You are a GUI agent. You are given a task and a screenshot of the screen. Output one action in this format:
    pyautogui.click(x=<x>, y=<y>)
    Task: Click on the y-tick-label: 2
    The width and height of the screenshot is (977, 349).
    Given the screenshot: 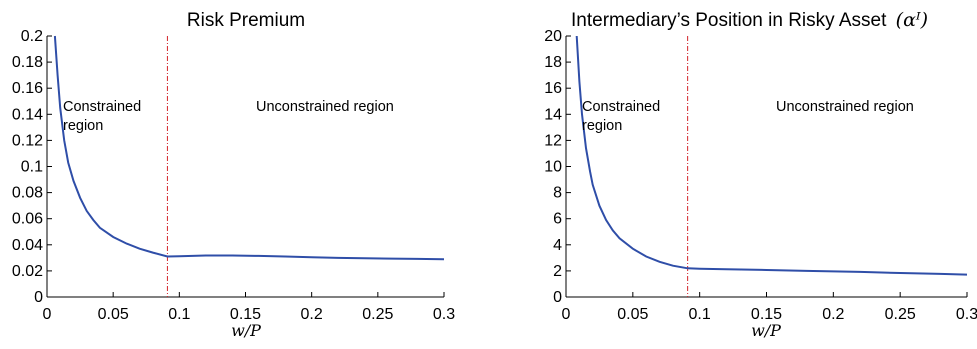 What is the action you would take?
    pyautogui.click(x=557, y=271)
    